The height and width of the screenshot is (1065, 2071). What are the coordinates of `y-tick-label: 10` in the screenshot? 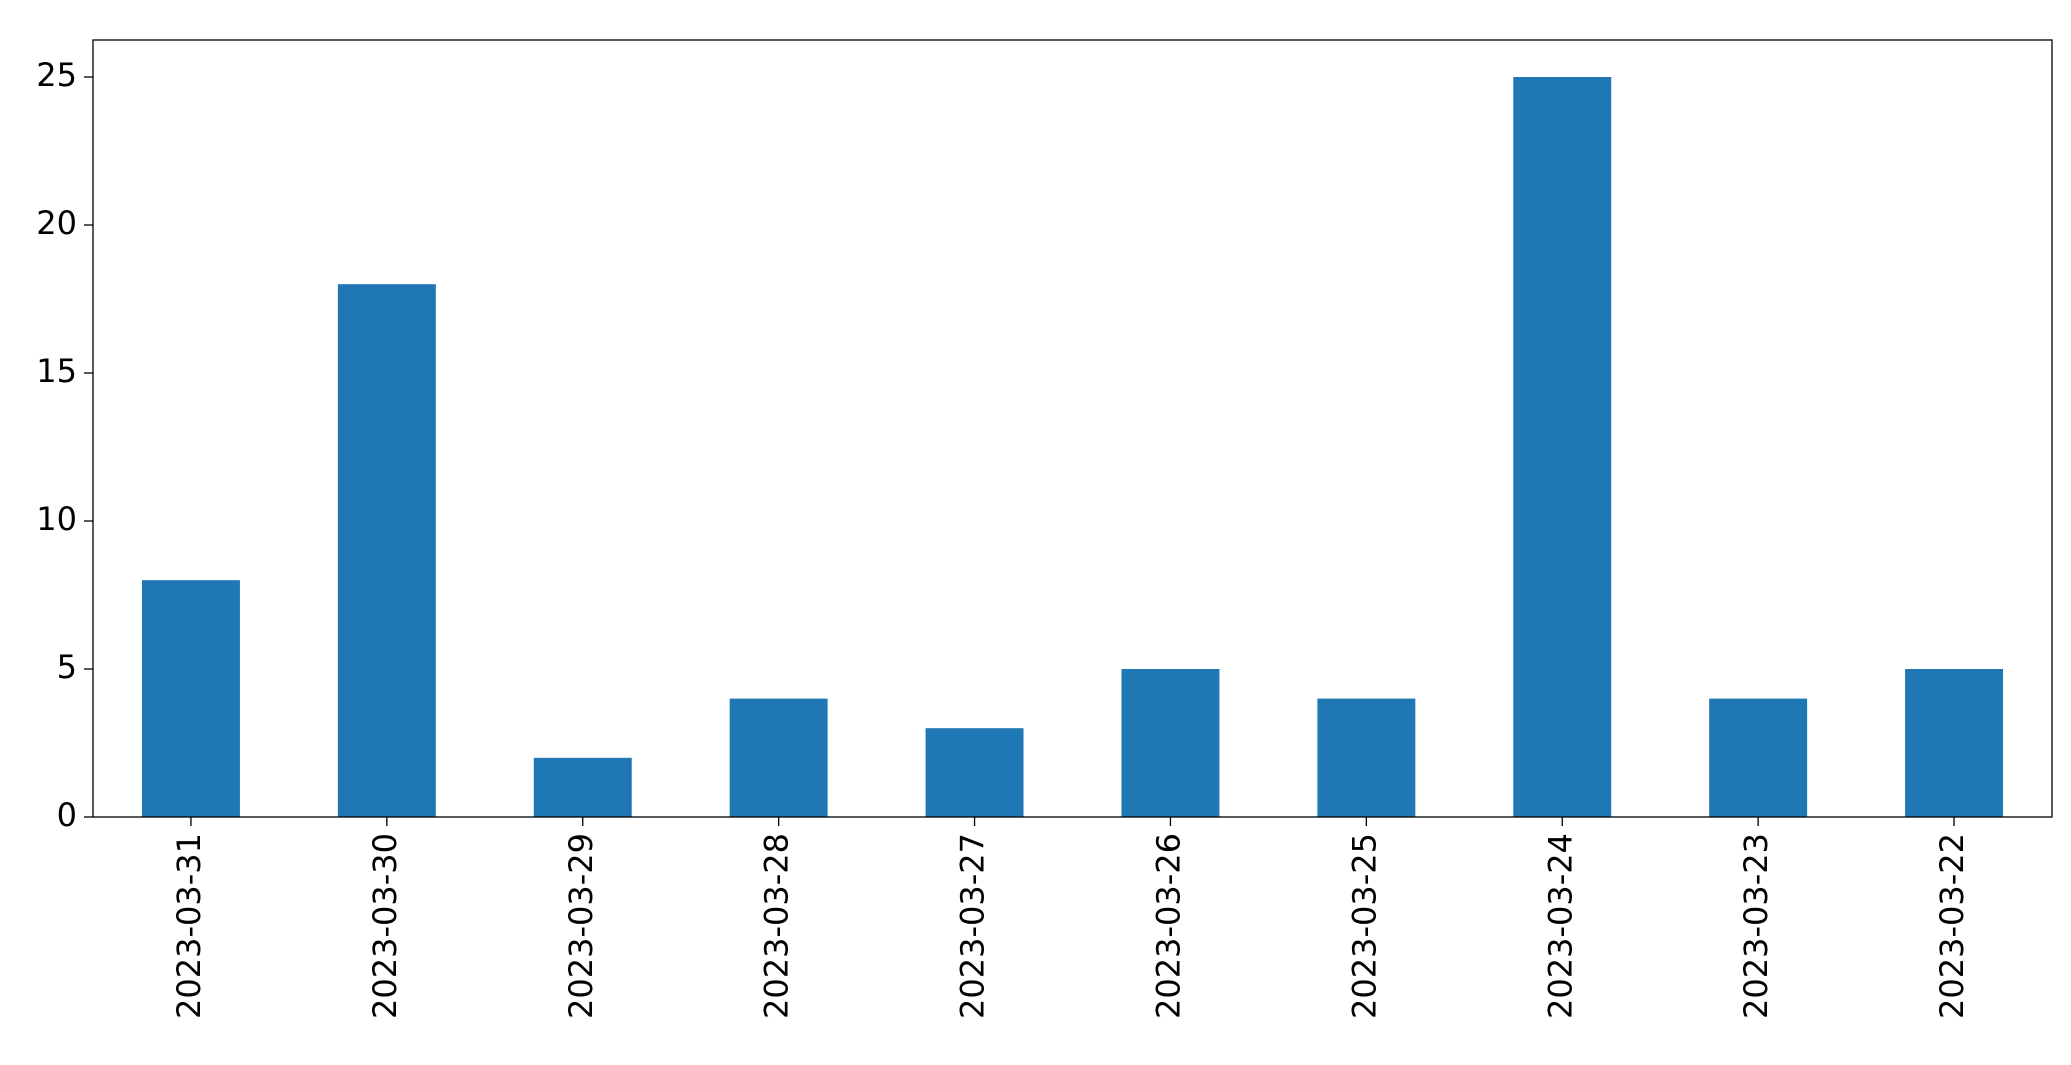 It's located at (56, 519).